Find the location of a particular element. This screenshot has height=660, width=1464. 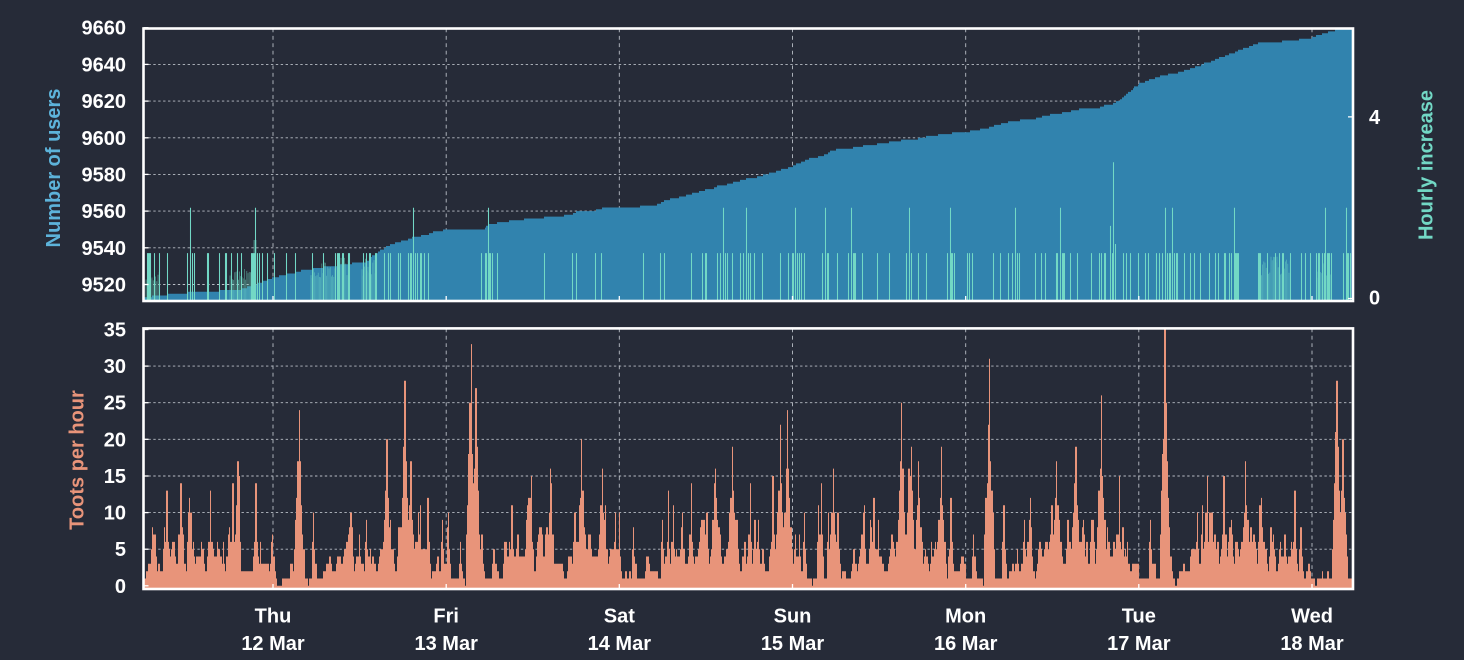

svg-text: Sat is located at coordinates (619, 617).